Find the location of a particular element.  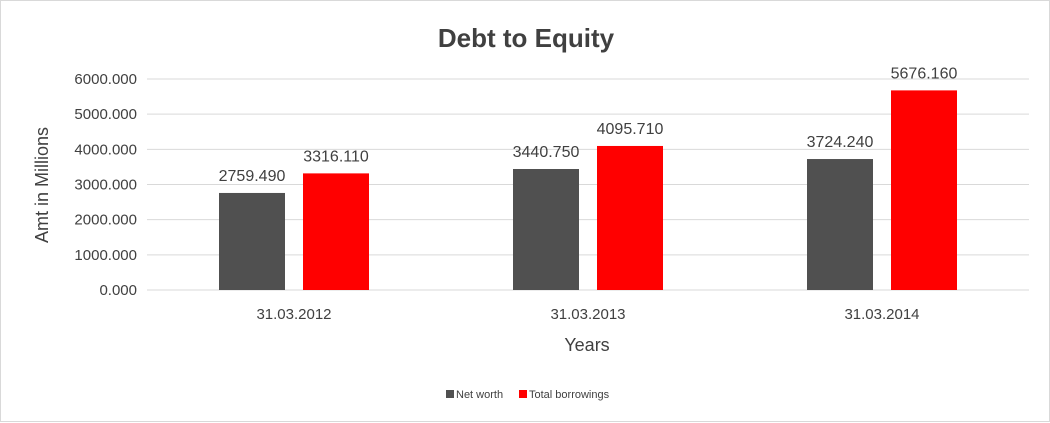

x-axis-title: Years is located at coordinates (586, 345).